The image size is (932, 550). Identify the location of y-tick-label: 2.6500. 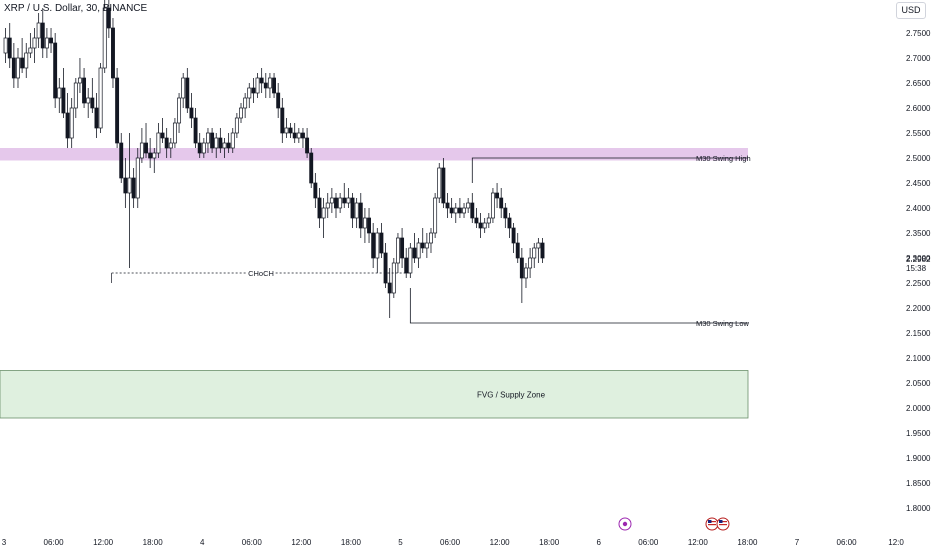
(918, 83).